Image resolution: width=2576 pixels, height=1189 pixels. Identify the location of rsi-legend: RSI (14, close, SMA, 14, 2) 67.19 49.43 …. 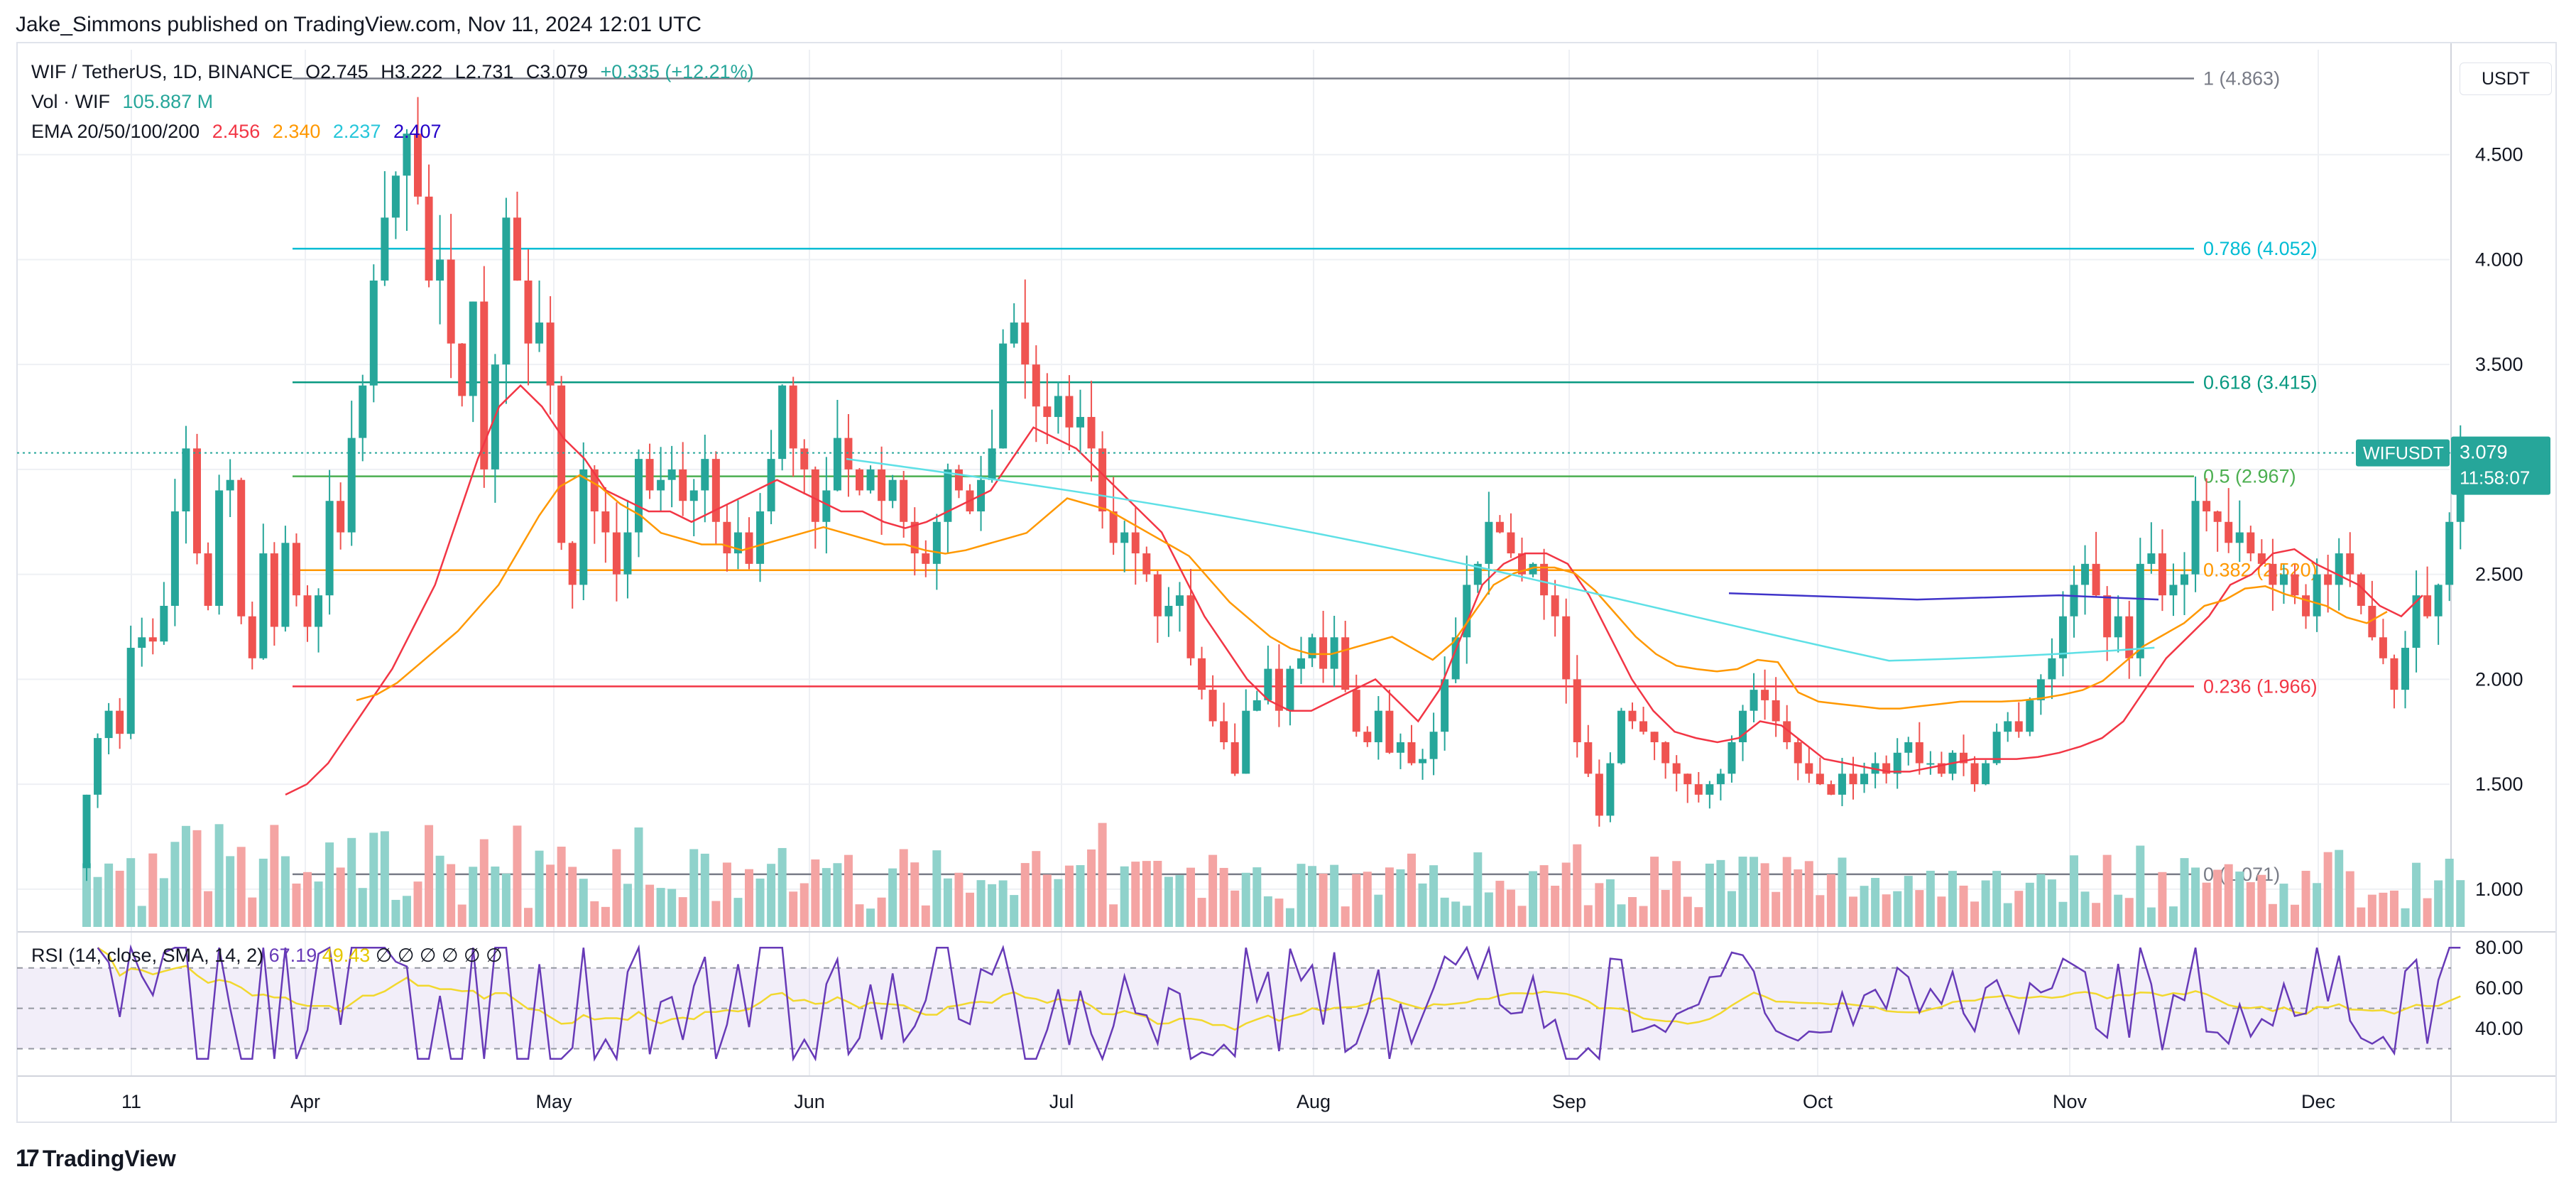
(267, 956).